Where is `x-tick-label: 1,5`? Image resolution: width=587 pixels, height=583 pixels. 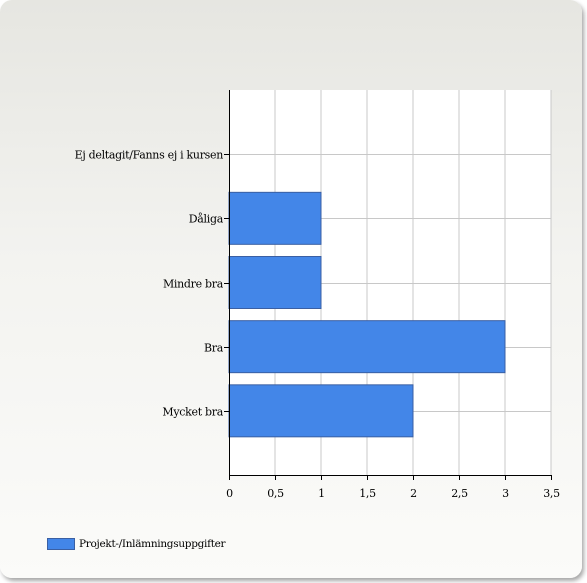 x-tick-label: 1,5 is located at coordinates (367, 493).